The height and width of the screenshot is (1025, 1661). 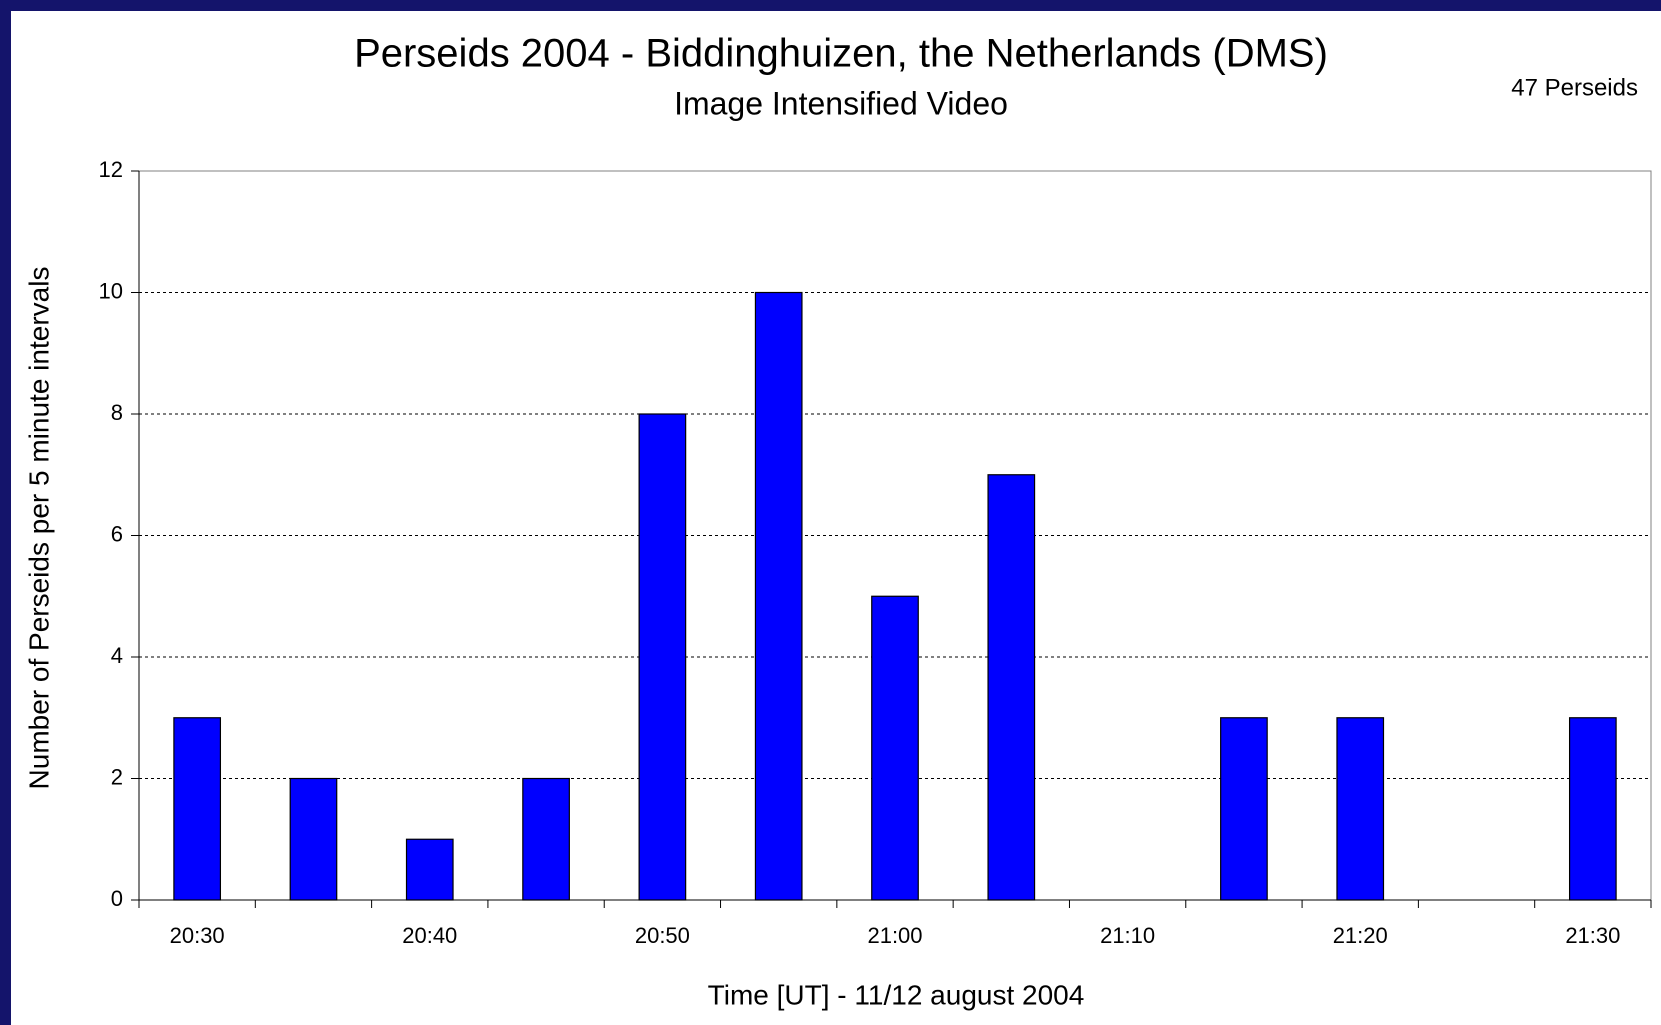 What do you see at coordinates (894, 935) in the screenshot?
I see `x-tick-label: 21:00` at bounding box center [894, 935].